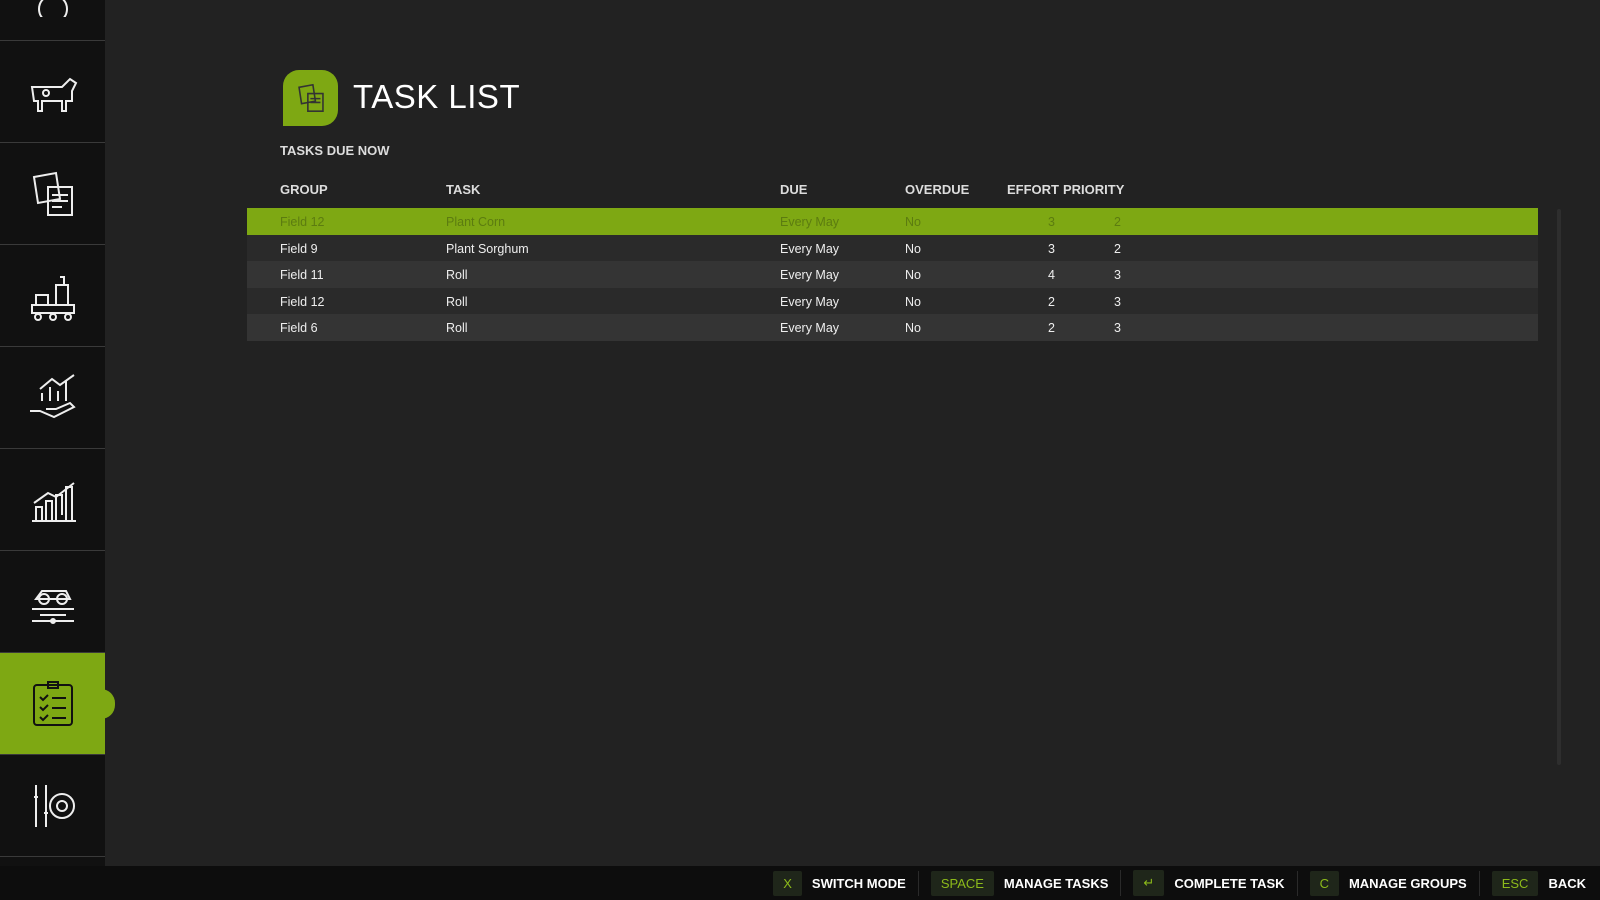  Describe the element at coordinates (487, 248) in the screenshot. I see `cell-task: Plant Sorghum` at that location.